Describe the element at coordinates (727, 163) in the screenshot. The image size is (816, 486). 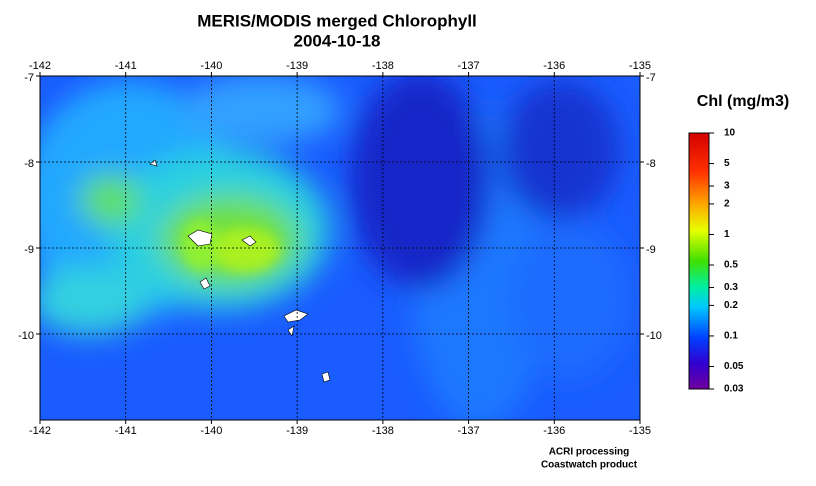
I see `colorbar-tick-label: 5` at that location.